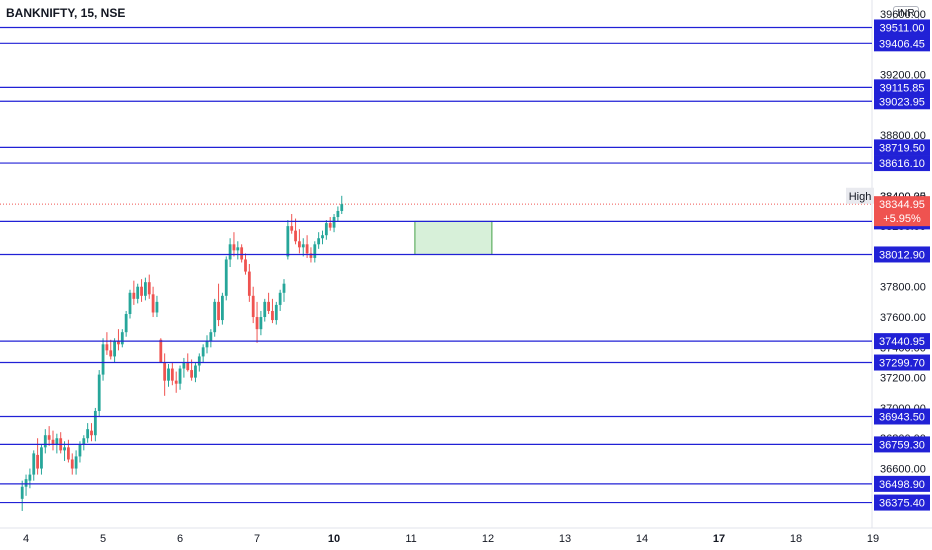 The height and width of the screenshot is (550, 932). I want to click on x-axis-ticks: 4 5 6 7 10 11 12 13 14 17 18 19, so click(451, 539).